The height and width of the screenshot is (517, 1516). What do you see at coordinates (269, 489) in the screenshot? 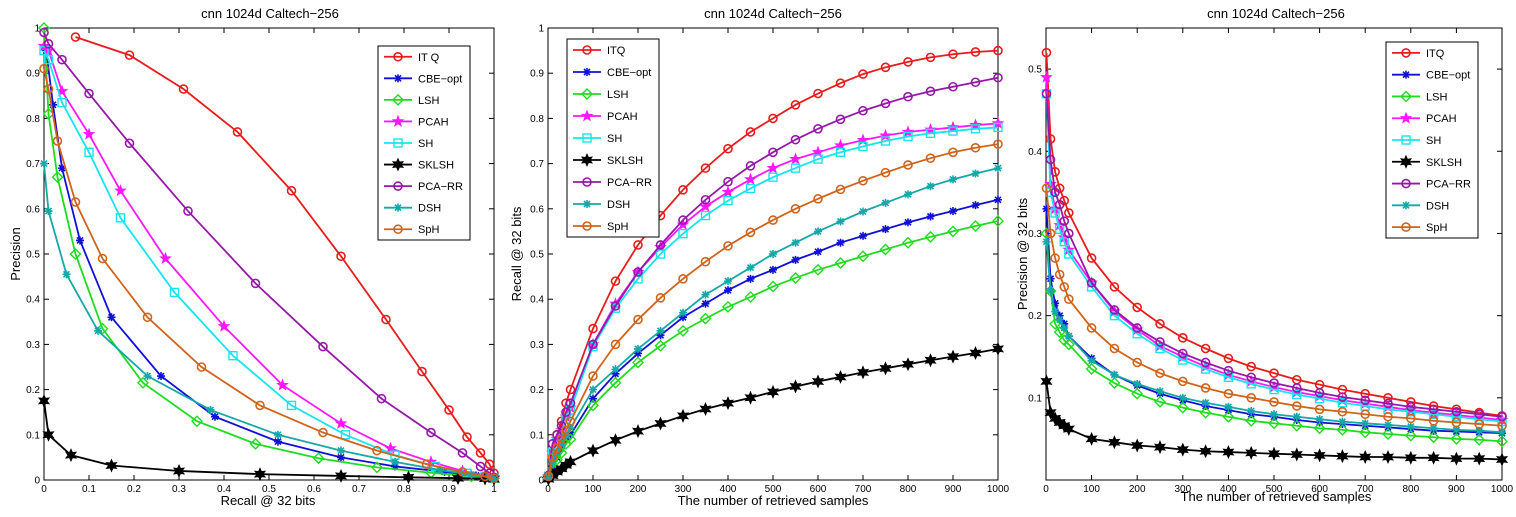
I see `x-tick-label: 0.5` at bounding box center [269, 489].